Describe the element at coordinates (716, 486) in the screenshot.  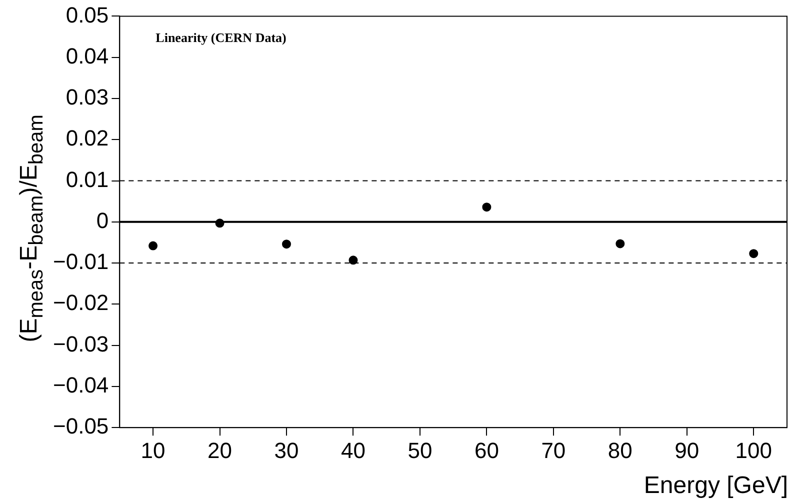
I see `x-axis-title: Energy [GeV]` at that location.